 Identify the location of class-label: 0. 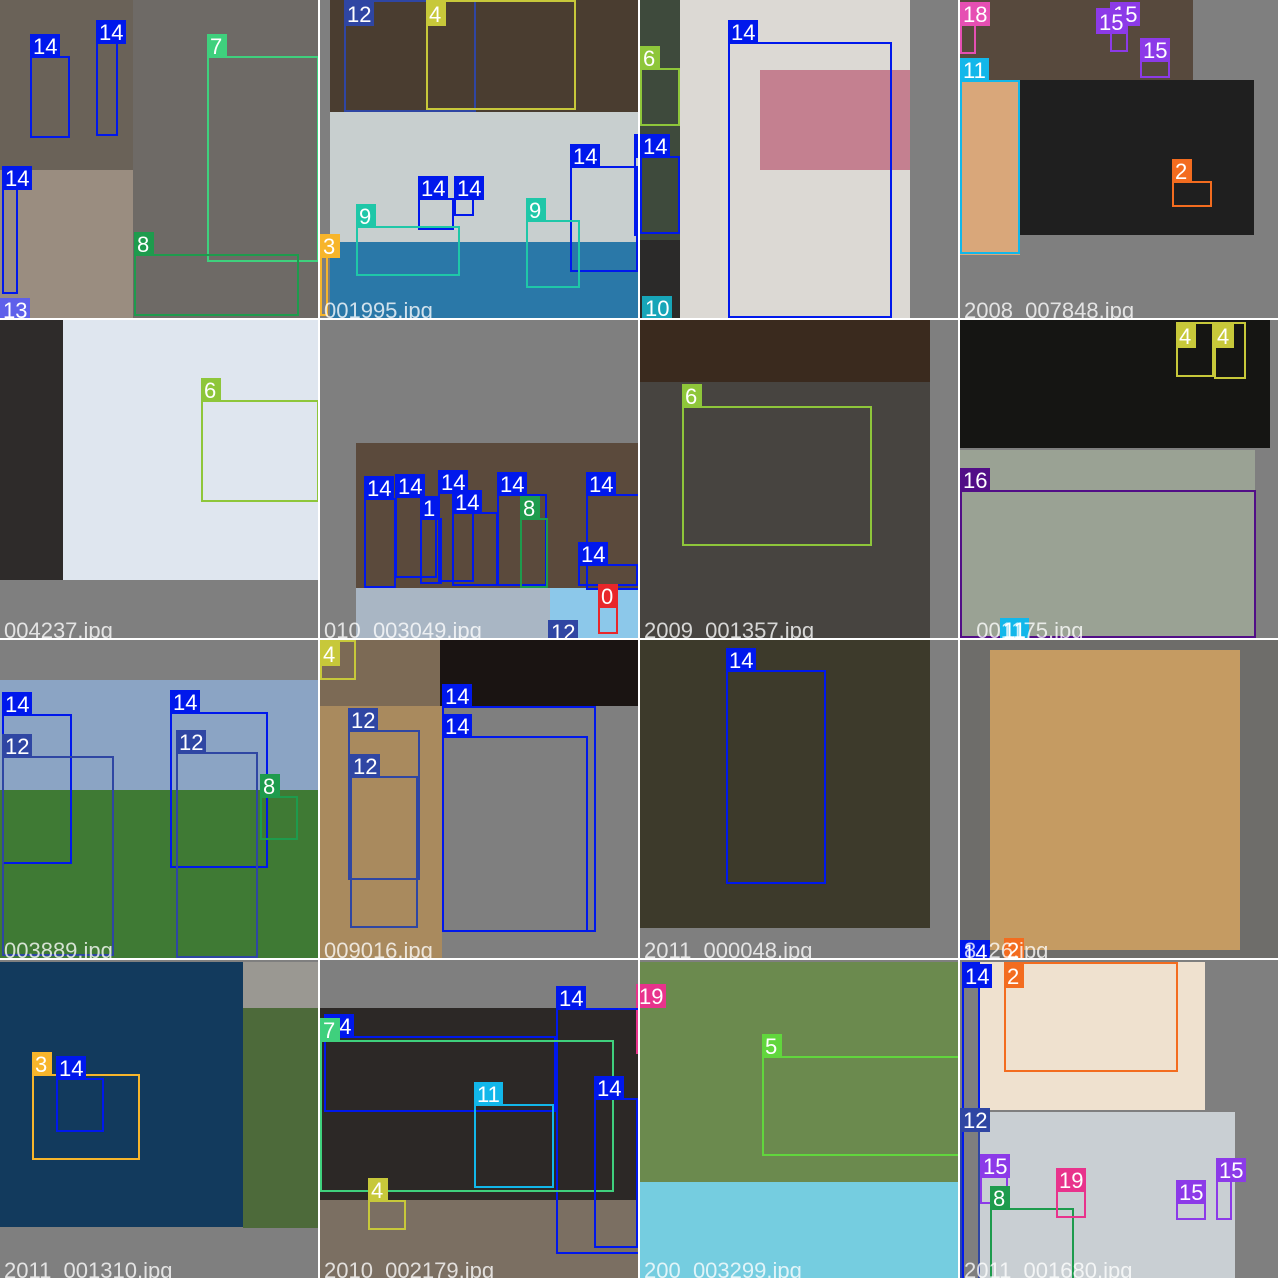
(608, 596).